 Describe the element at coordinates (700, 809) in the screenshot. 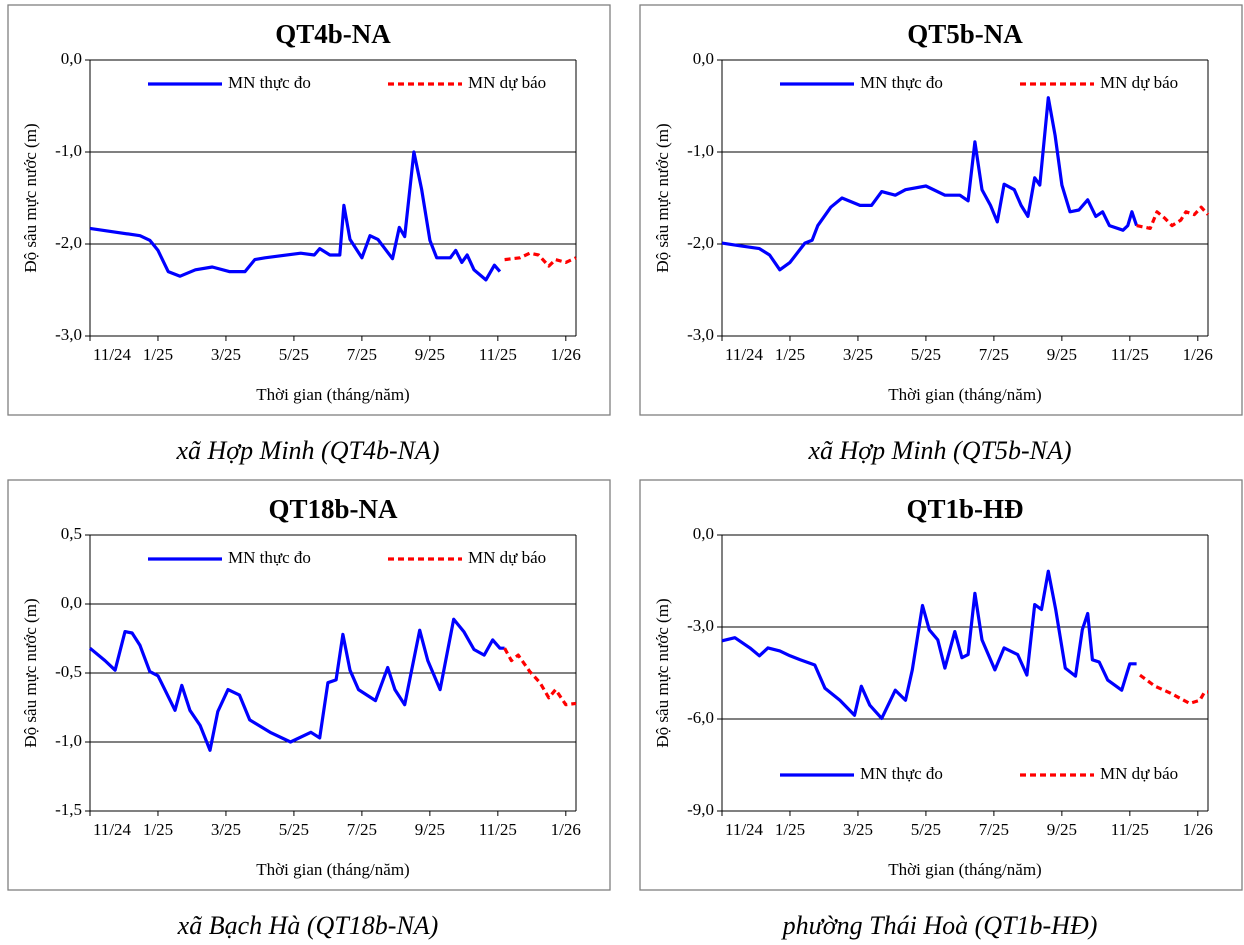

I see `y-tick-label: -9,0` at that location.